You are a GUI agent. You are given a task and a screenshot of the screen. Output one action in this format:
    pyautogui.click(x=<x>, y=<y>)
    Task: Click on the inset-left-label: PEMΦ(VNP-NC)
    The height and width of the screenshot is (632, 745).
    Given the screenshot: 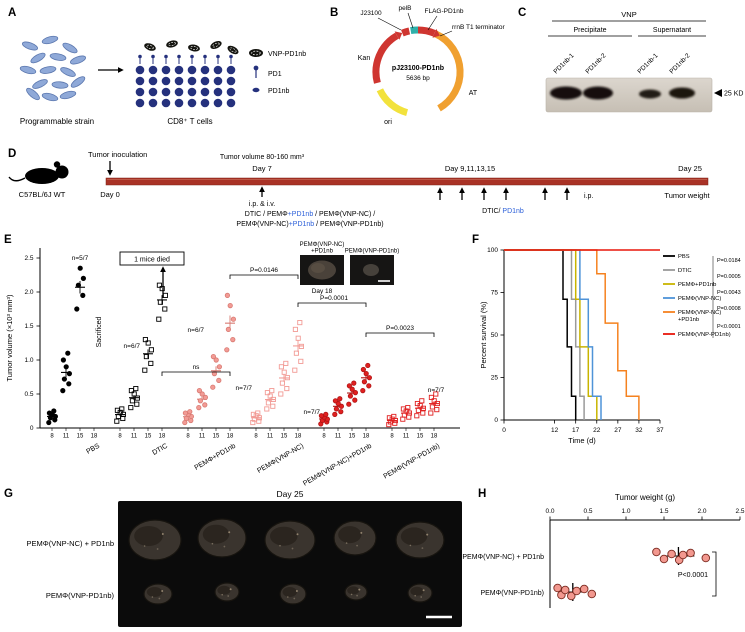 What is the action you would take?
    pyautogui.click(x=322, y=245)
    